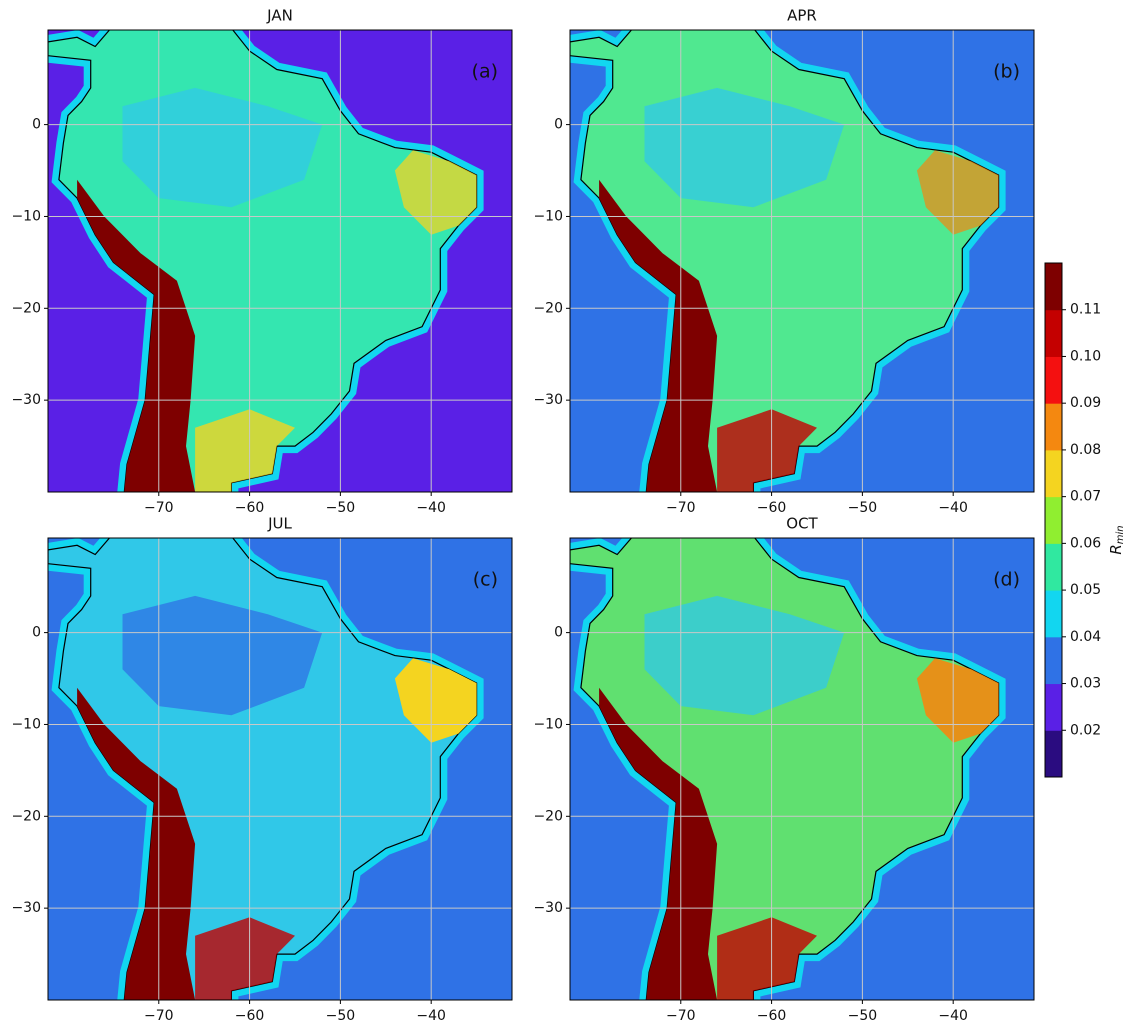 The image size is (1128, 1032). Describe the element at coordinates (279, 524) in the screenshot. I see `panel-title: JUL` at that location.